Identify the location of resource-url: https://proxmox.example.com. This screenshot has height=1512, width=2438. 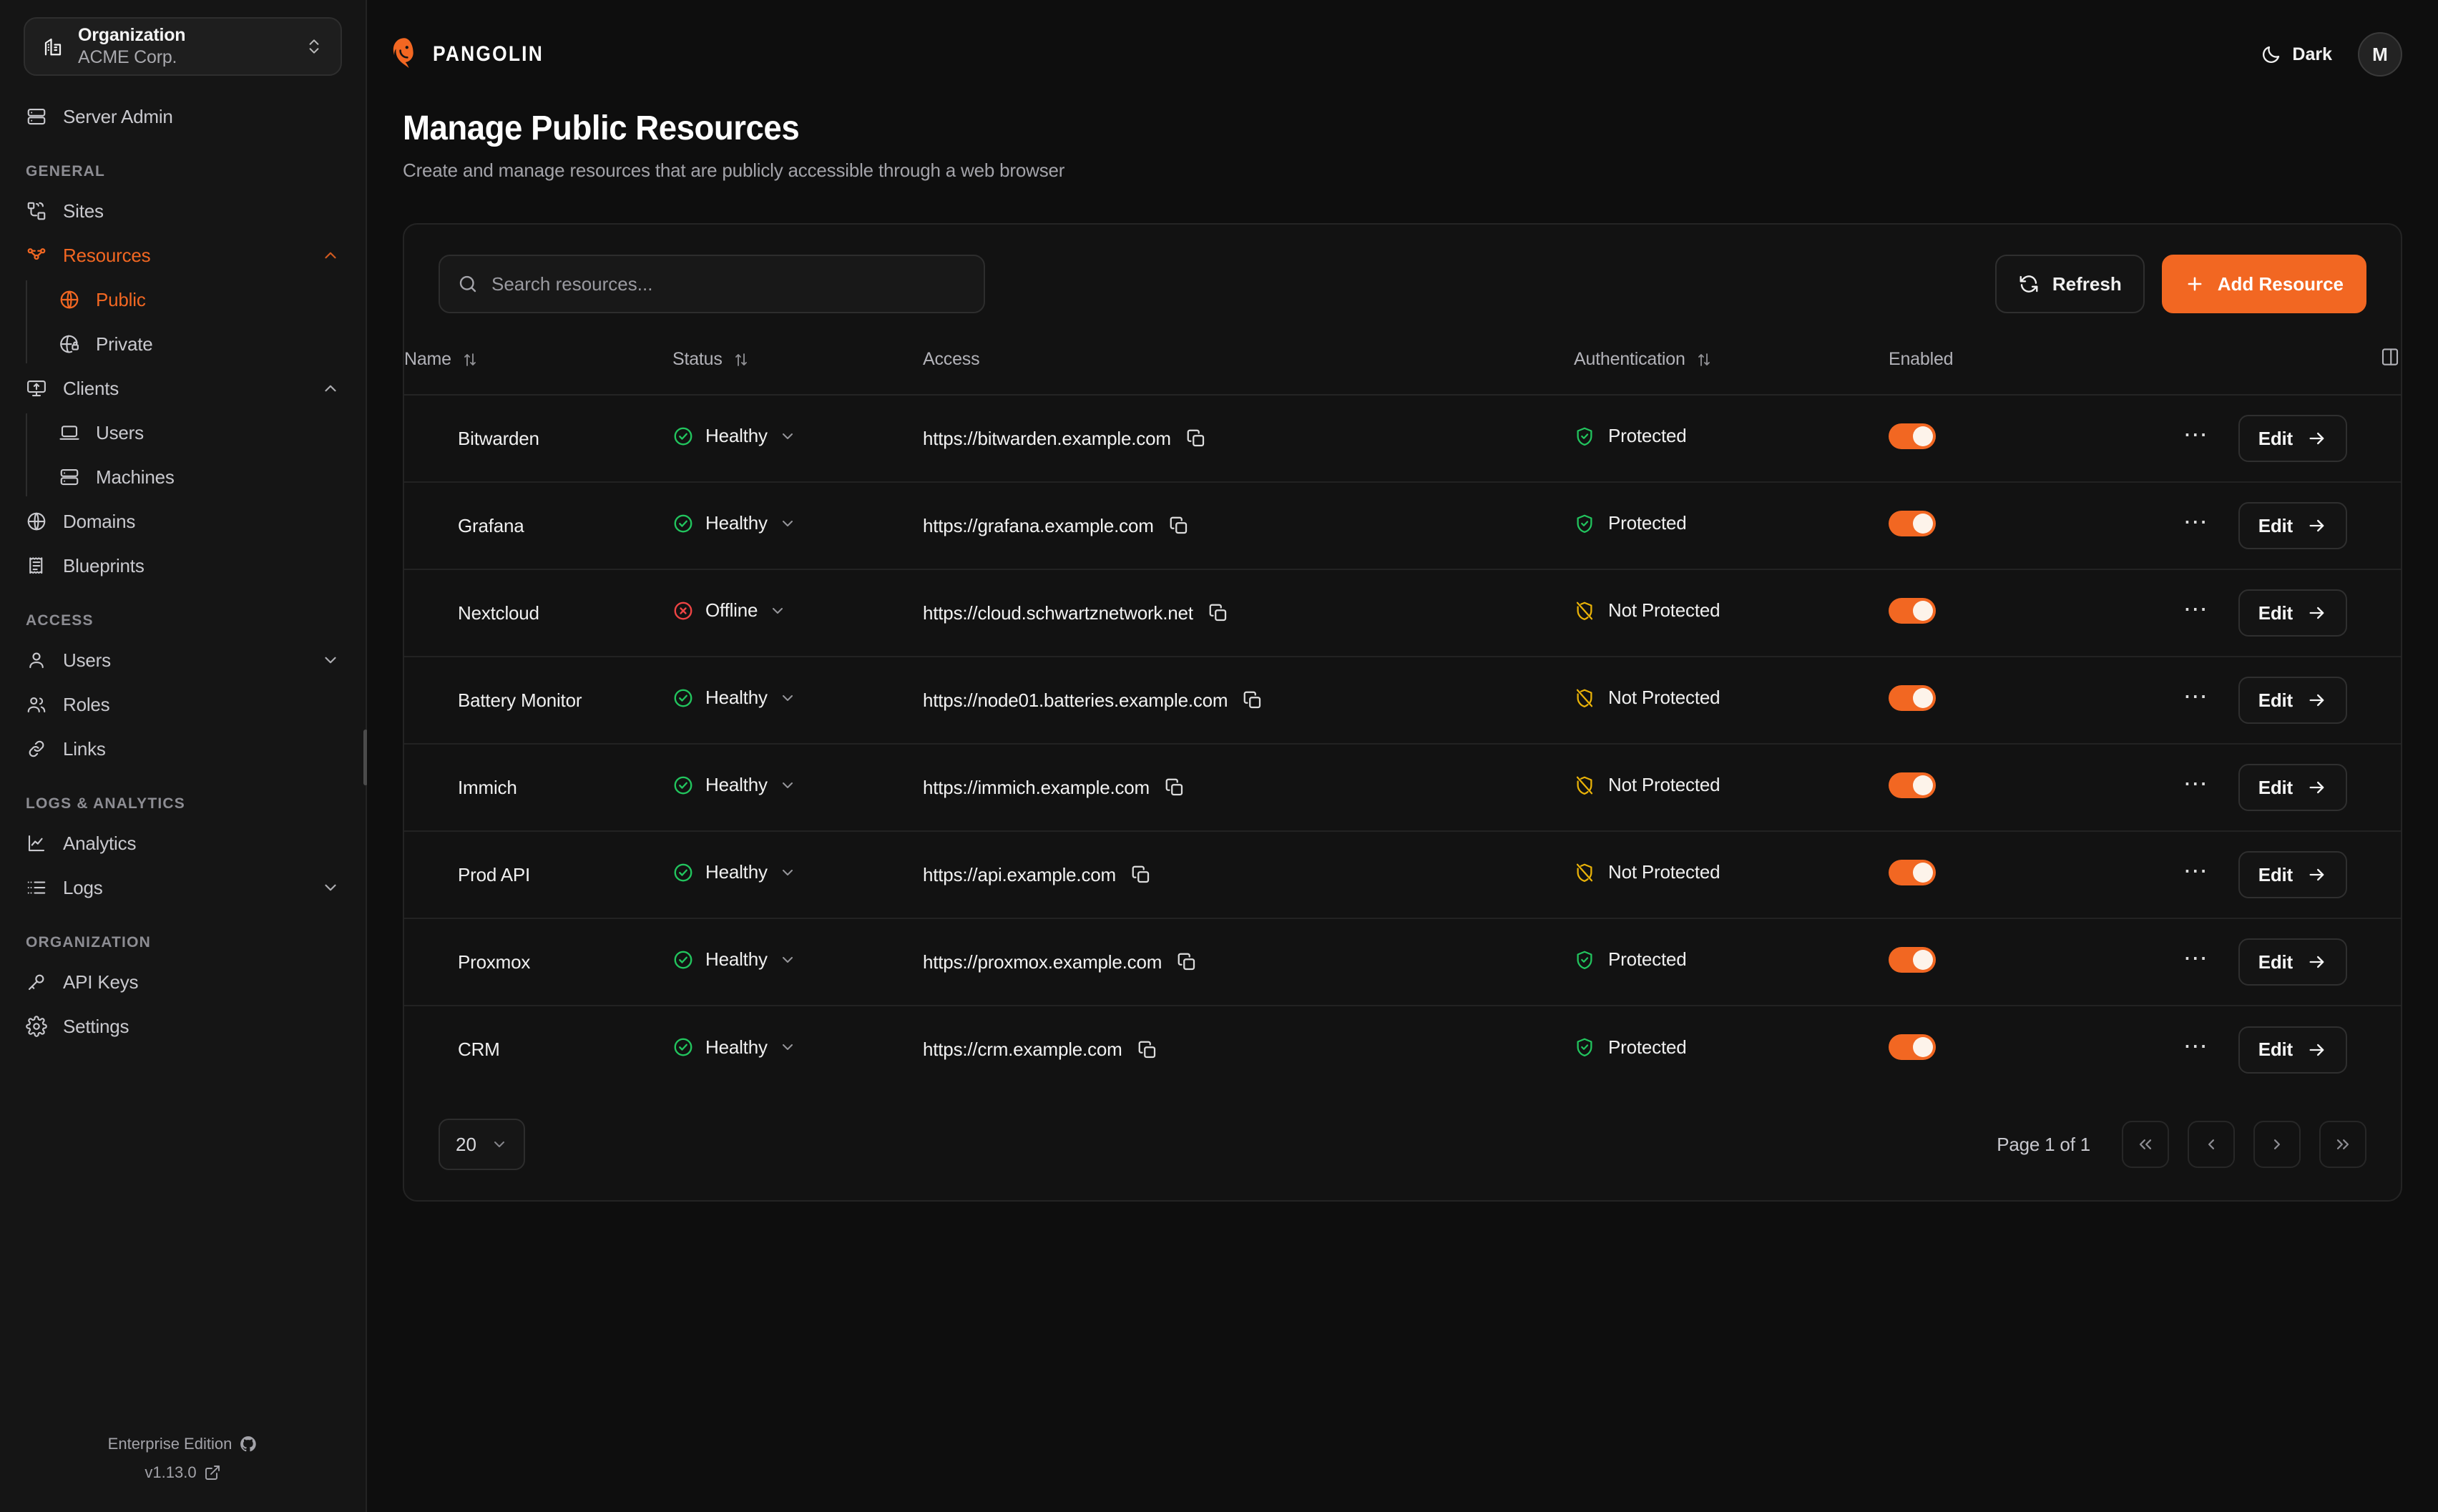
(1042, 962).